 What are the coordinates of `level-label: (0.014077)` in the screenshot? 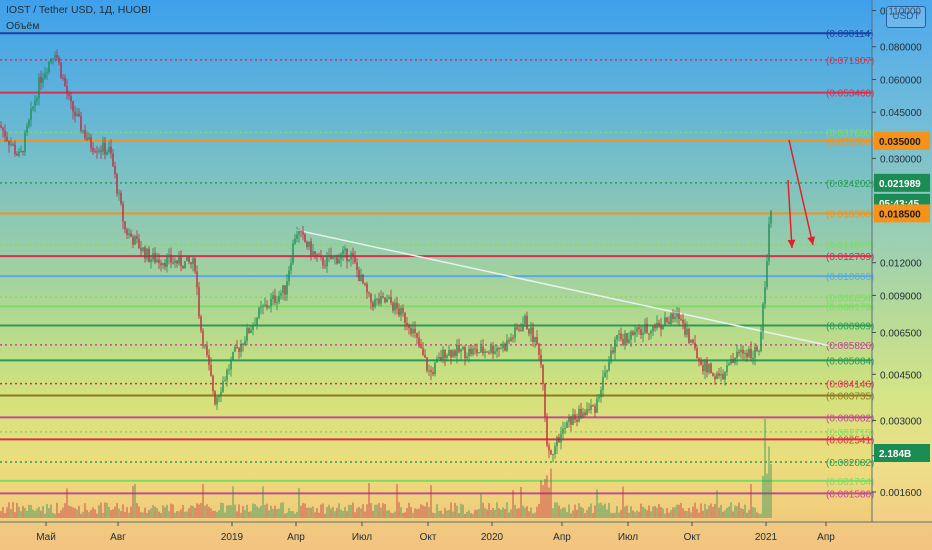 It's located at (850, 245).